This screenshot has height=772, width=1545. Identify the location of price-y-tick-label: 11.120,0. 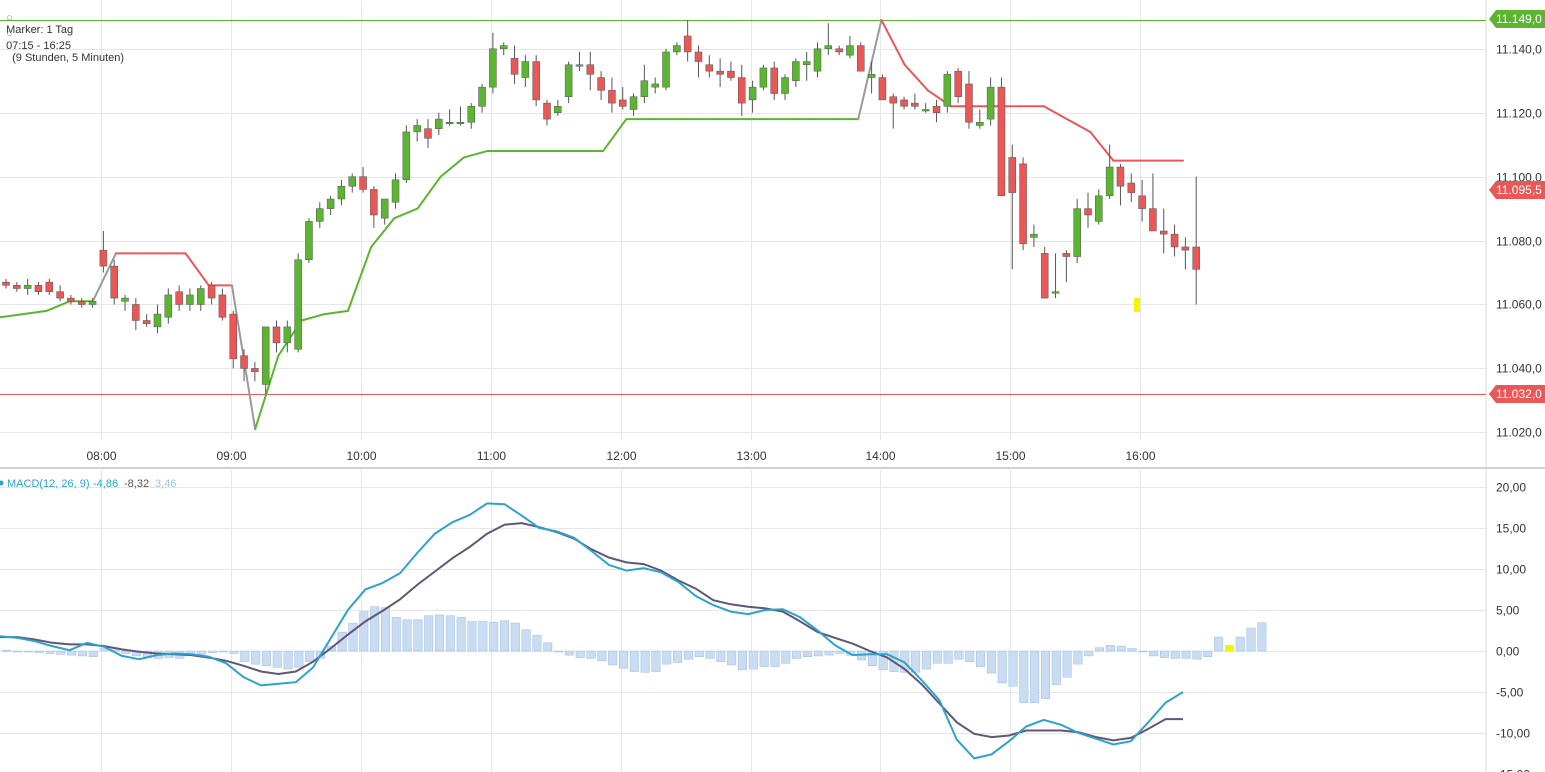
(1519, 114).